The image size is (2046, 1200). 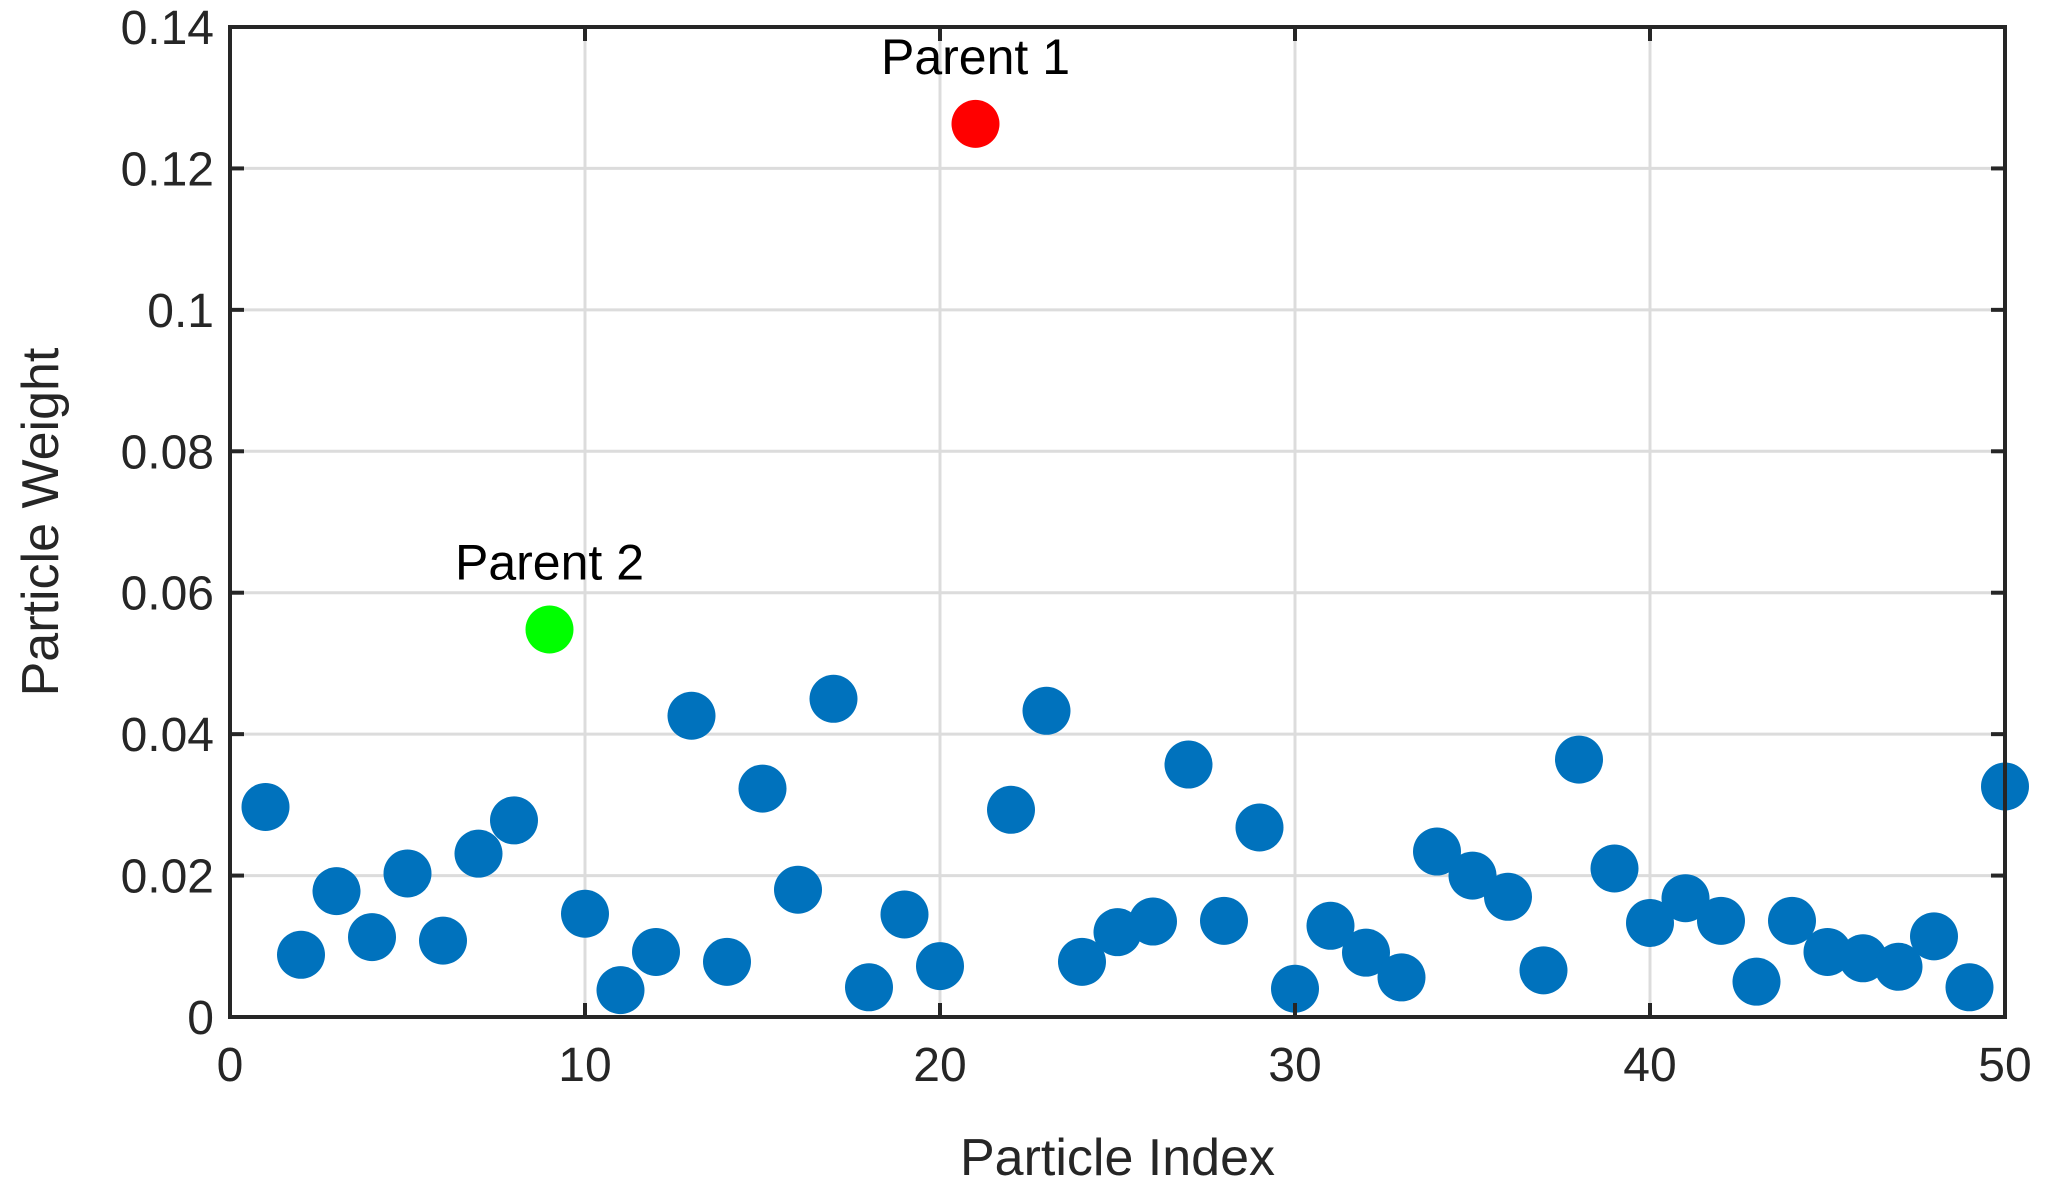 I want to click on y-axis-label: Particle Weight, so click(x=41, y=521).